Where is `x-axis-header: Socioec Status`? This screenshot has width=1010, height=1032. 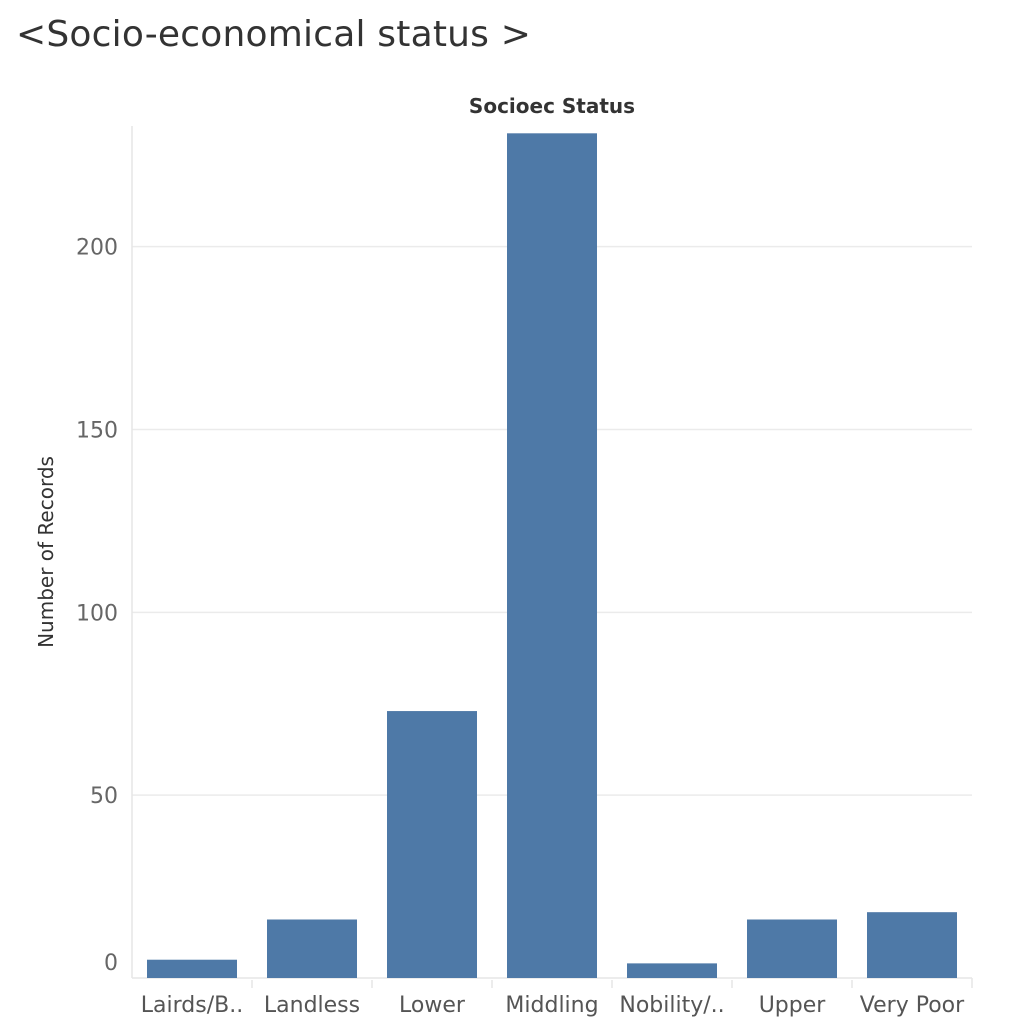 x-axis-header: Socioec Status is located at coordinates (552, 106).